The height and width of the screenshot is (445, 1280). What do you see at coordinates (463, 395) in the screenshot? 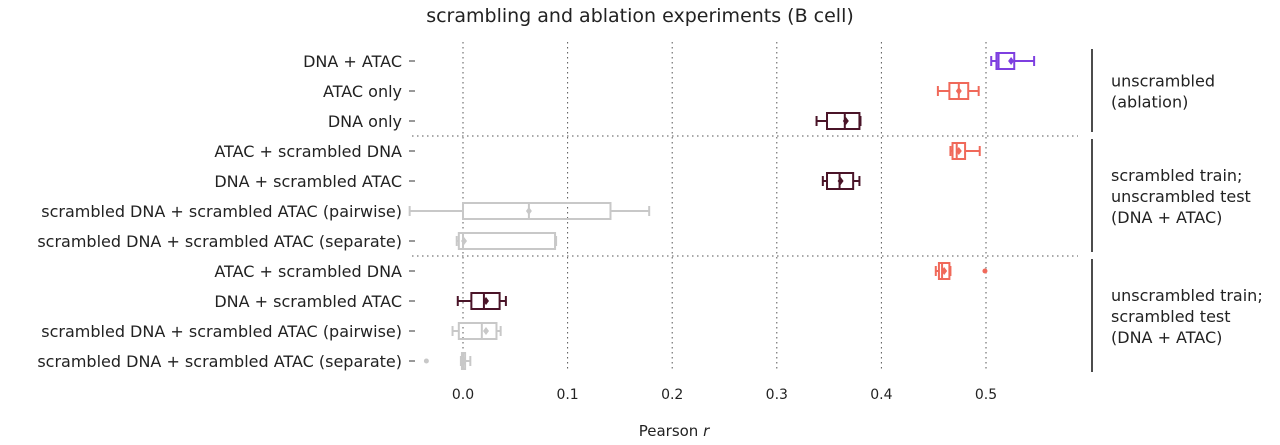
I see `x-tick-label: 0.0` at bounding box center [463, 395].